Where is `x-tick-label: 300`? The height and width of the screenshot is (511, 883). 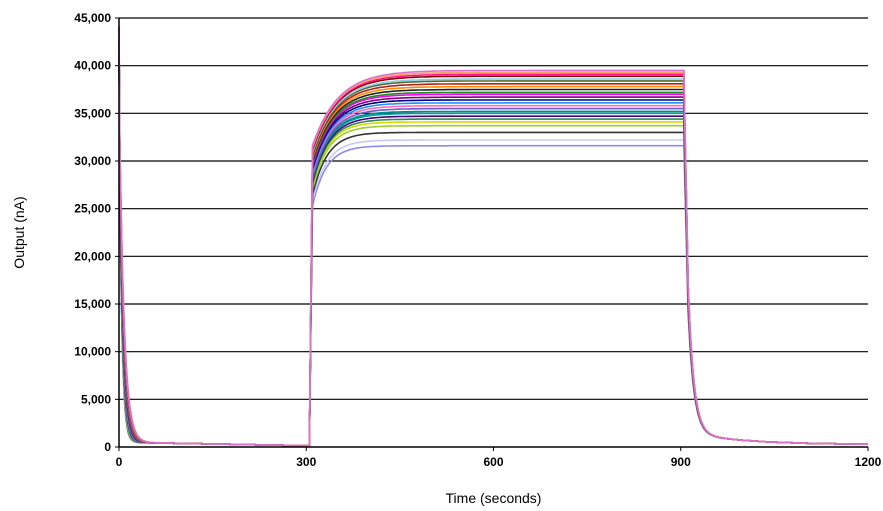
x-tick-label: 300 is located at coordinates (306, 462).